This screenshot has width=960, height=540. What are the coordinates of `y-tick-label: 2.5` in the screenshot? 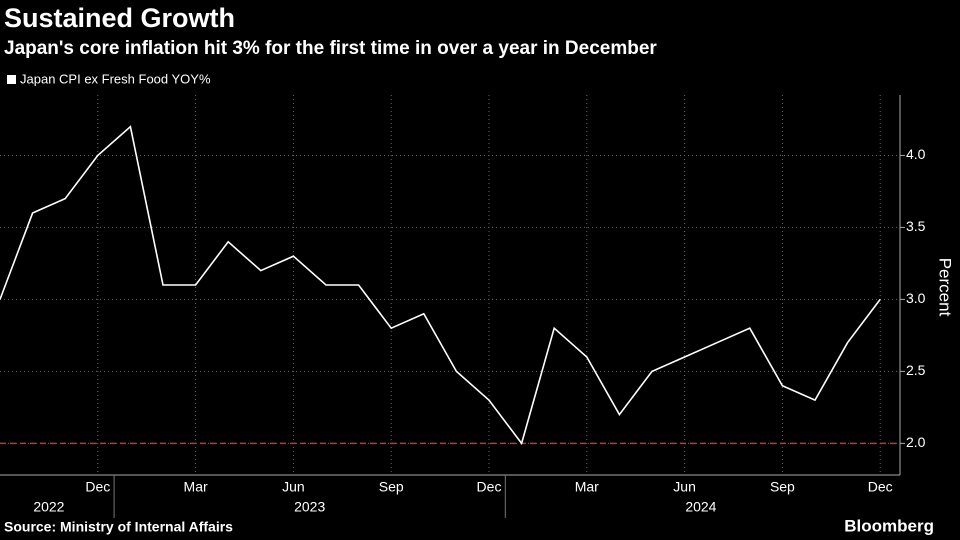 It's located at (916, 370).